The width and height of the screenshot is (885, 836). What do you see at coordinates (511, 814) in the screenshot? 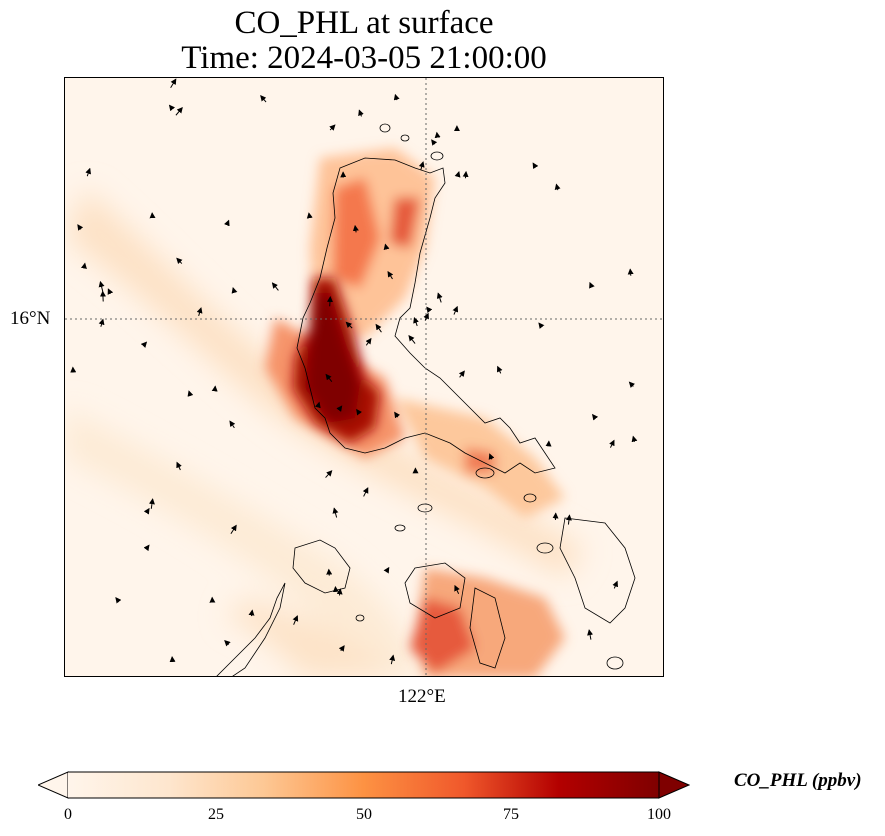
I see `colorbar-tick-75: 75` at bounding box center [511, 814].